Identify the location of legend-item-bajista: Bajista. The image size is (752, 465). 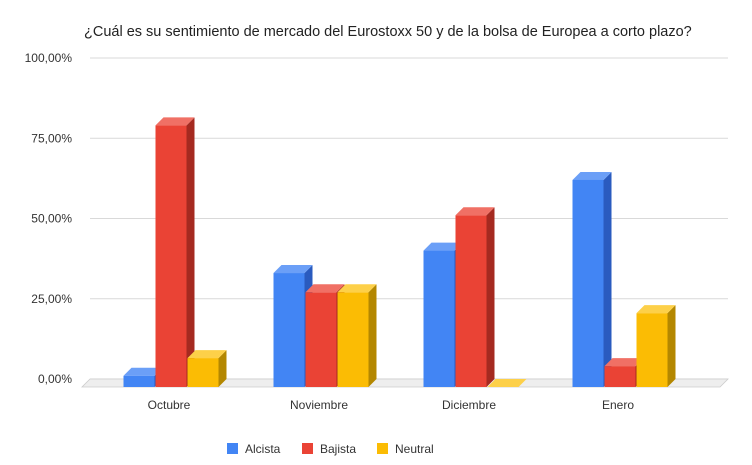
(329, 449).